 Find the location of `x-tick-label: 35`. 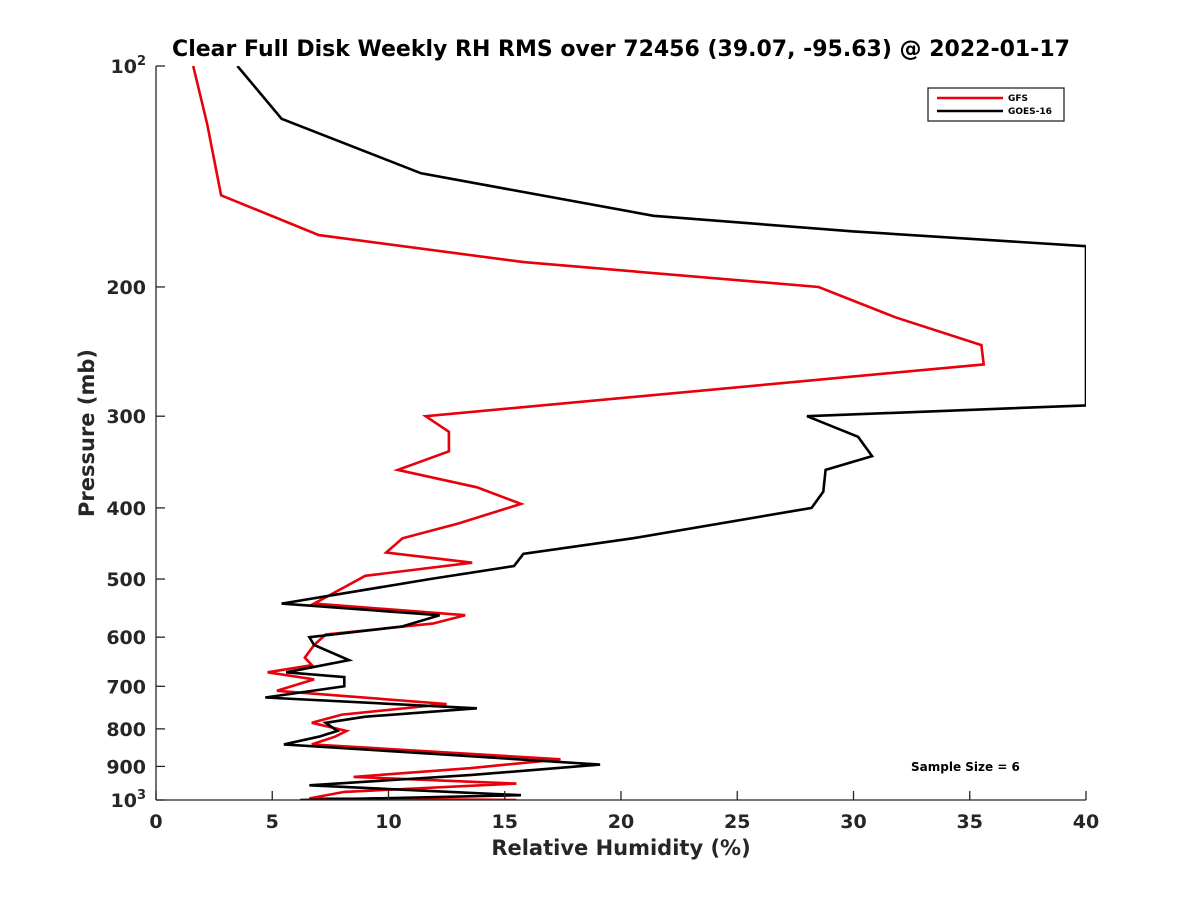

x-tick-label: 35 is located at coordinates (970, 822).